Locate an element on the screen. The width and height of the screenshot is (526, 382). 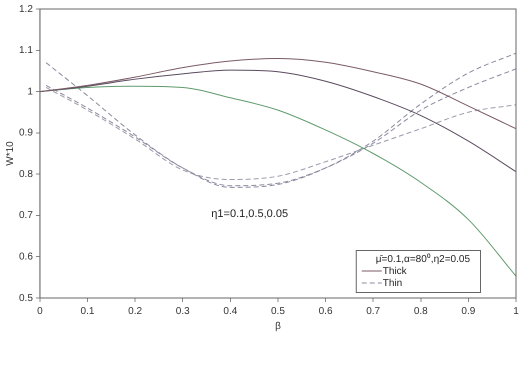
x-tick-label: 0.1 is located at coordinates (87, 311).